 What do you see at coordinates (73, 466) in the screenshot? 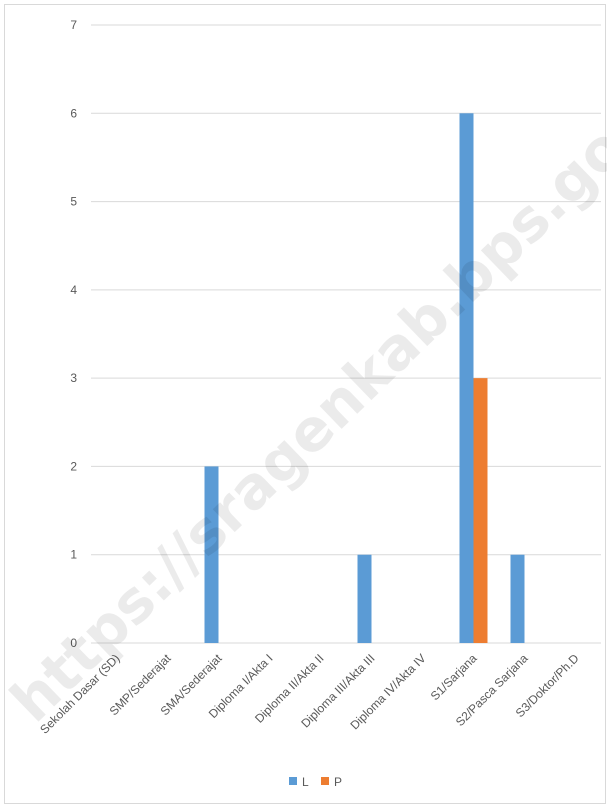
I see `y-tick-label: 2` at bounding box center [73, 466].